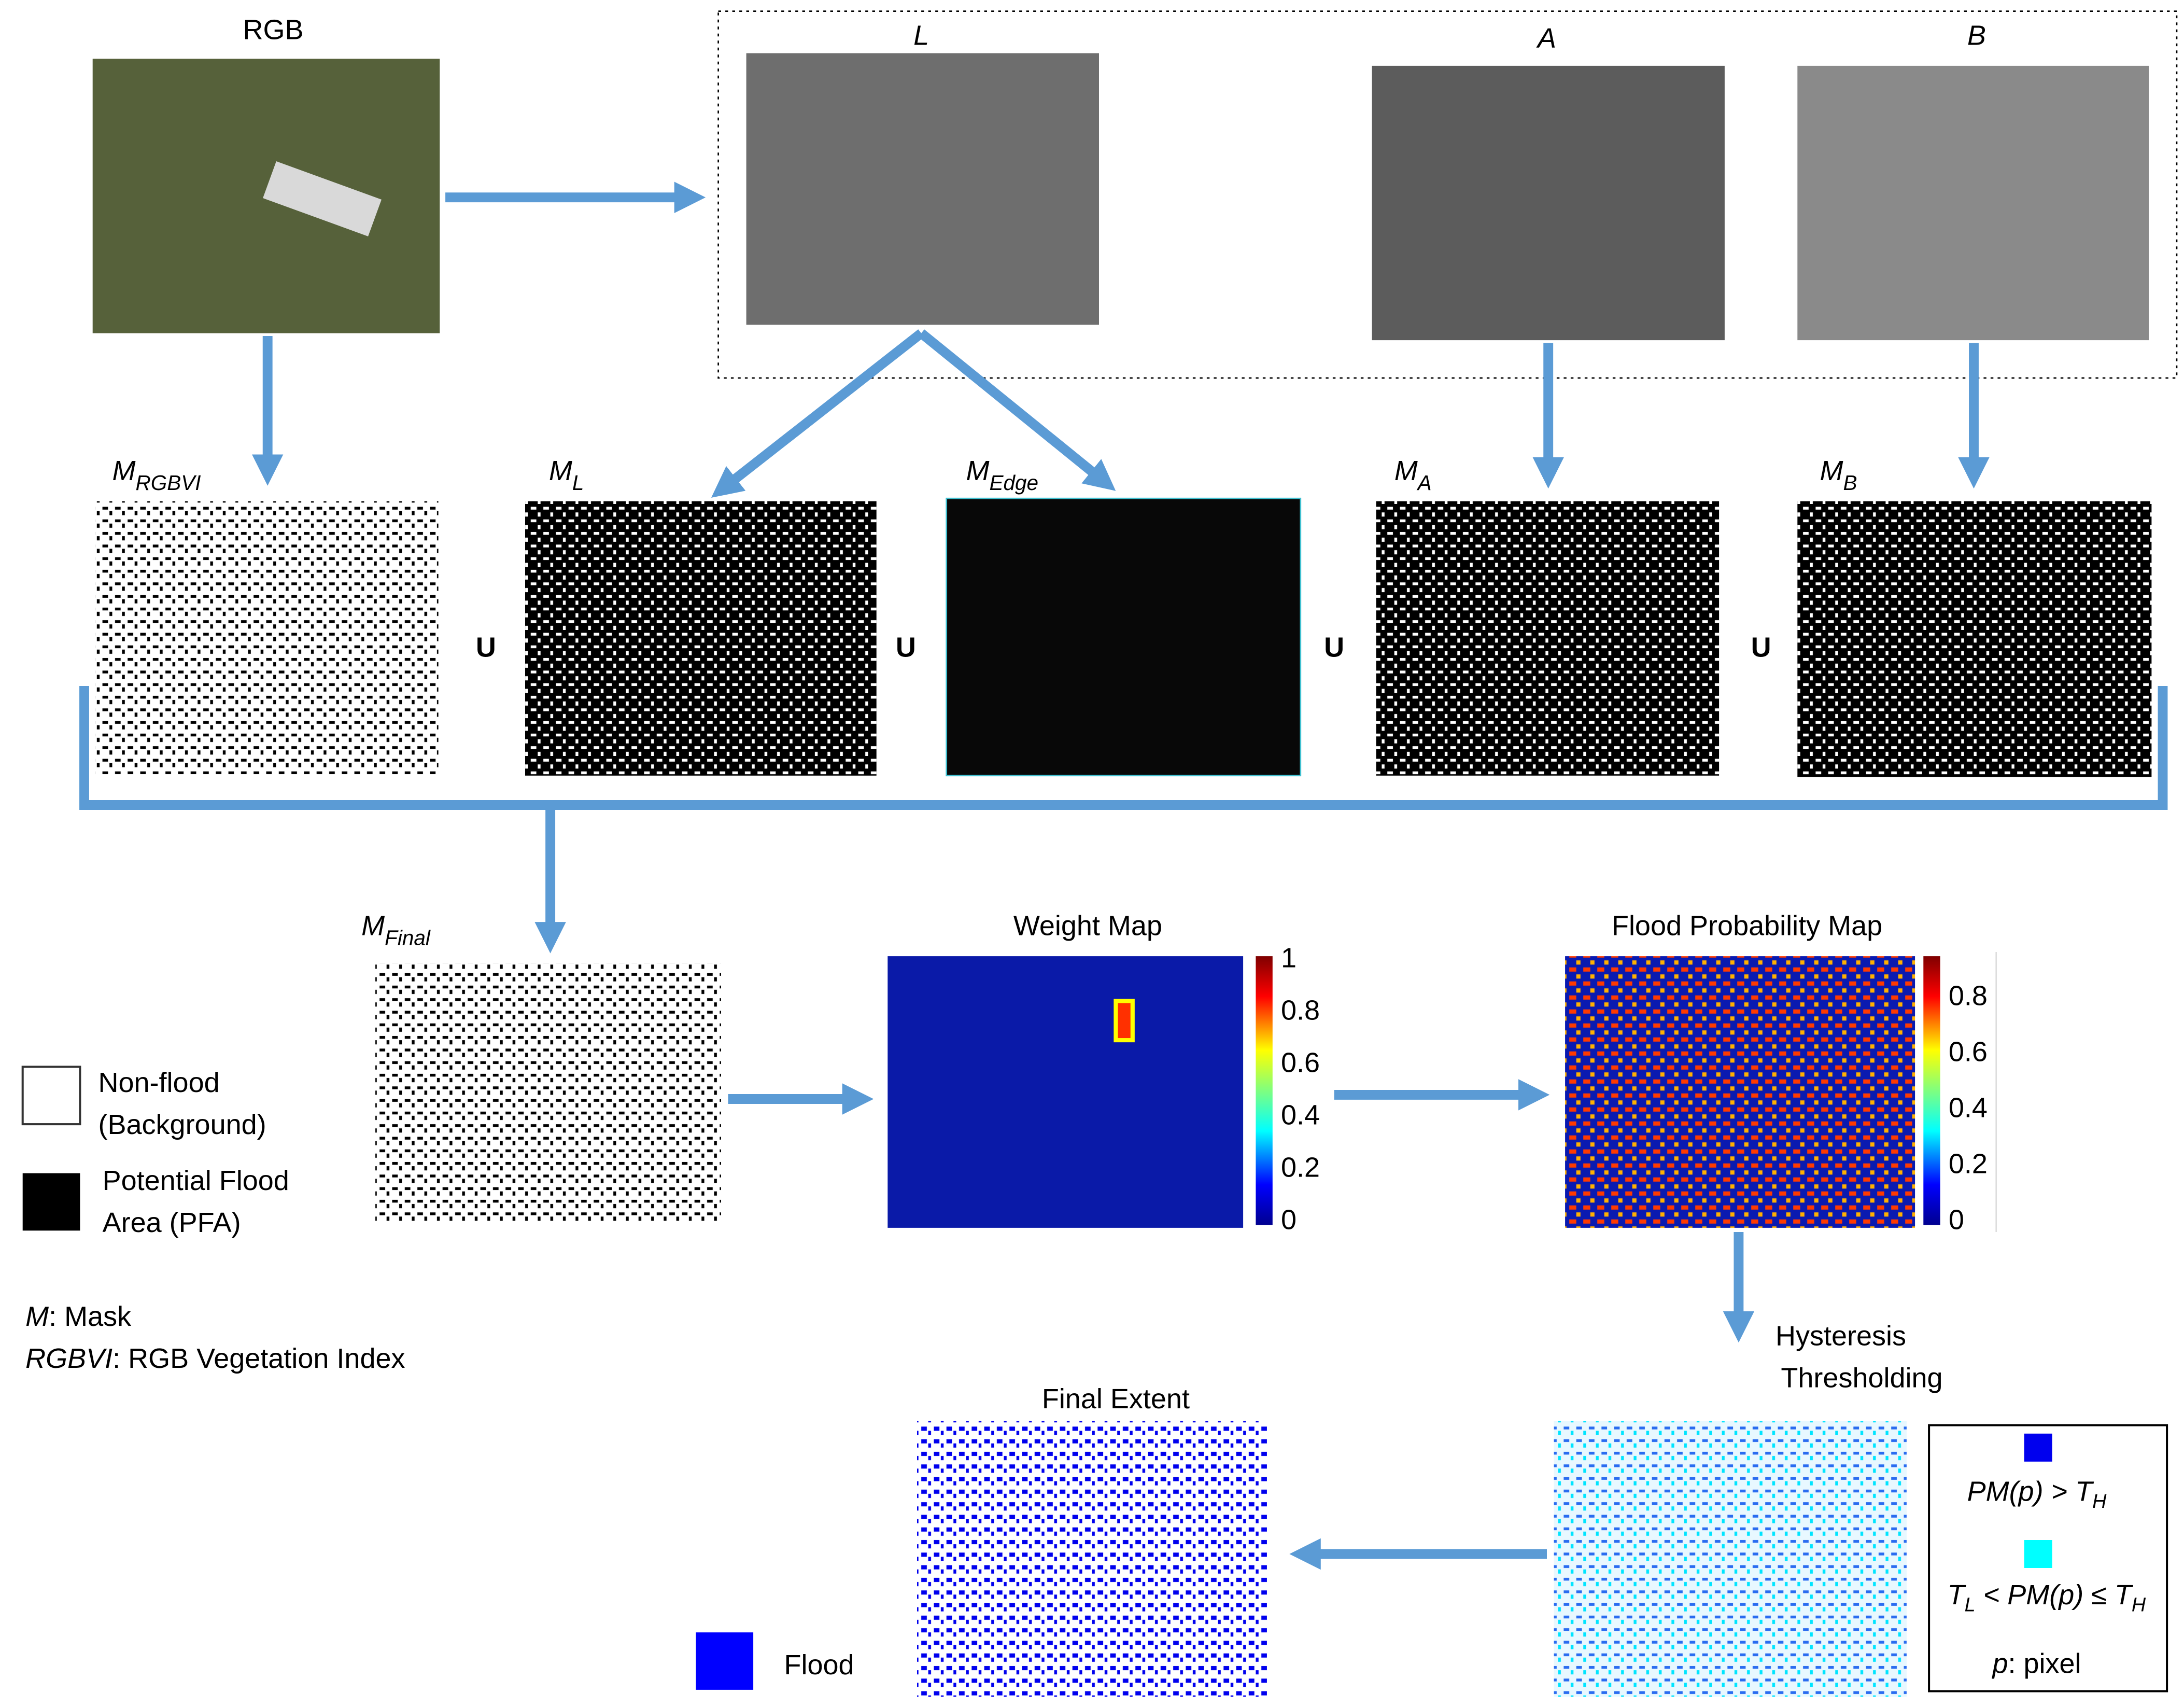  What do you see at coordinates (172, 1222) in the screenshot?
I see `pfa-label: Area (PFA)` at bounding box center [172, 1222].